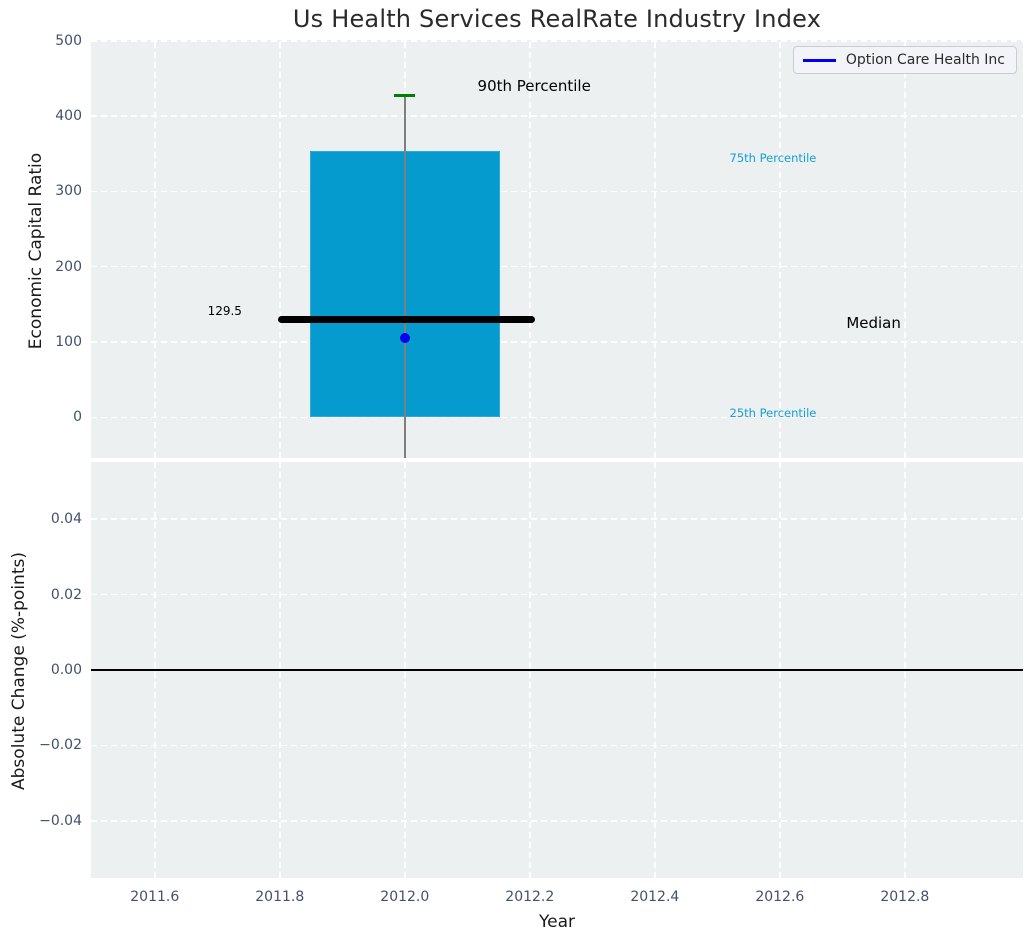  Describe the element at coordinates (66, 519) in the screenshot. I see `y-tick-label: 0.04` at that location.